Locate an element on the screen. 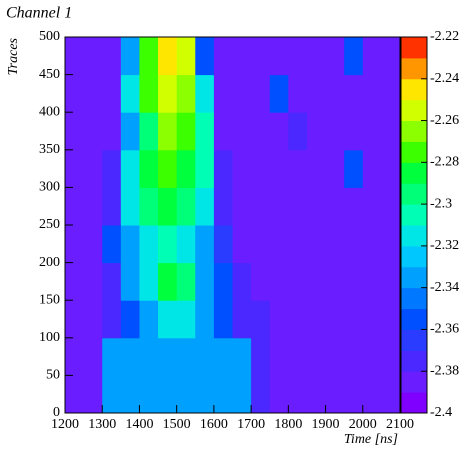 This screenshot has width=462, height=450. z-tick-label: -2.26 is located at coordinates (444, 120).